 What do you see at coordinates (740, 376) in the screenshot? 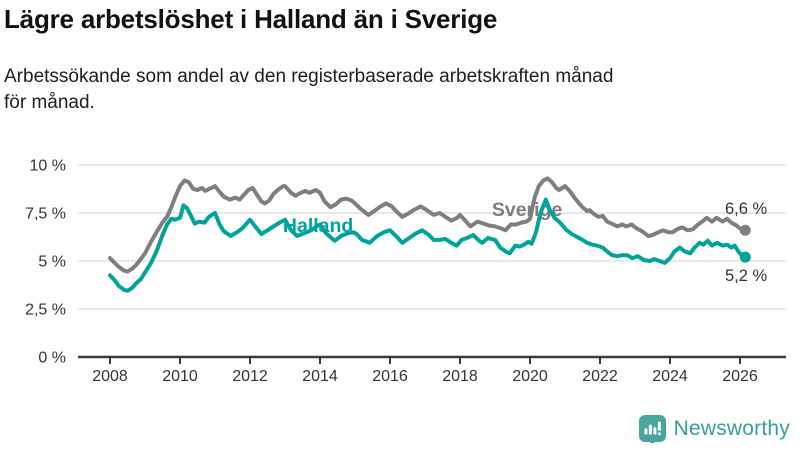
I see `x-tick-label: 2026` at bounding box center [740, 376].